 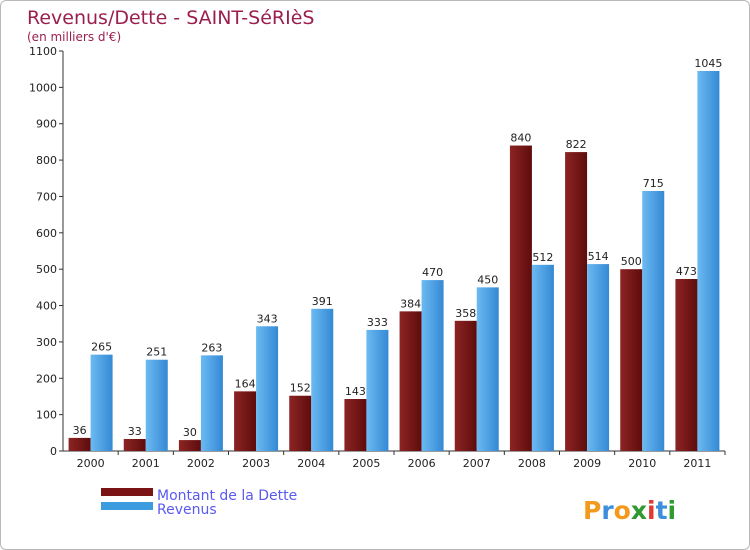 What do you see at coordinates (46, 342) in the screenshot?
I see `y-tick-label: 300` at bounding box center [46, 342].